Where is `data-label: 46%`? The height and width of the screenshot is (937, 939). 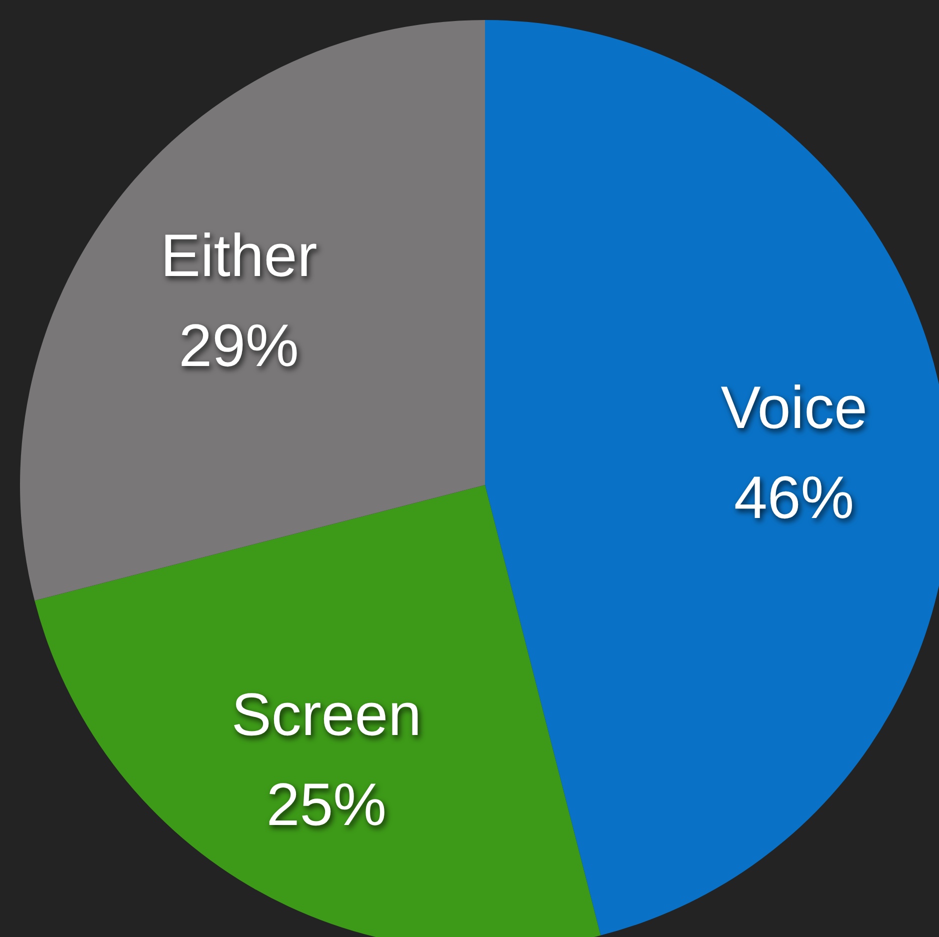 data-label: 46% is located at coordinates (794, 497).